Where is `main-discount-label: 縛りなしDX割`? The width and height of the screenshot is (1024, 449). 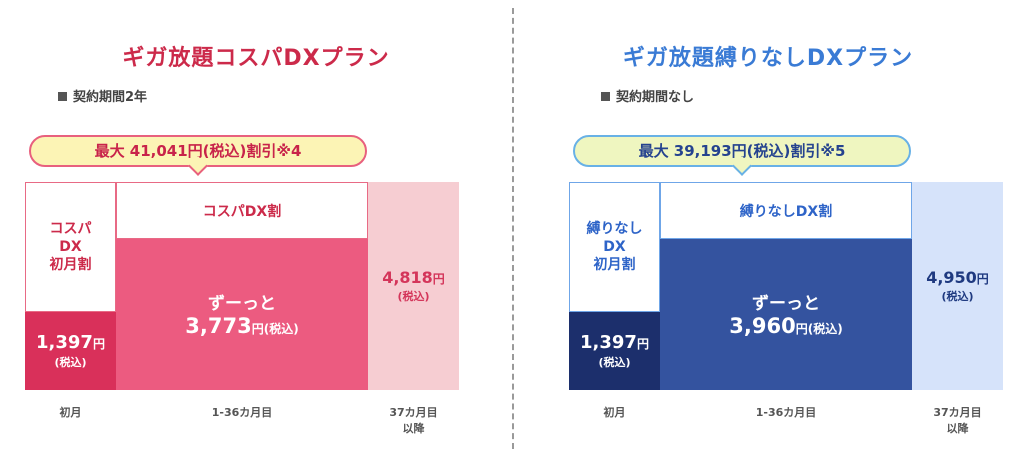
main-discount-label: 縛りなしDX割 is located at coordinates (786, 210).